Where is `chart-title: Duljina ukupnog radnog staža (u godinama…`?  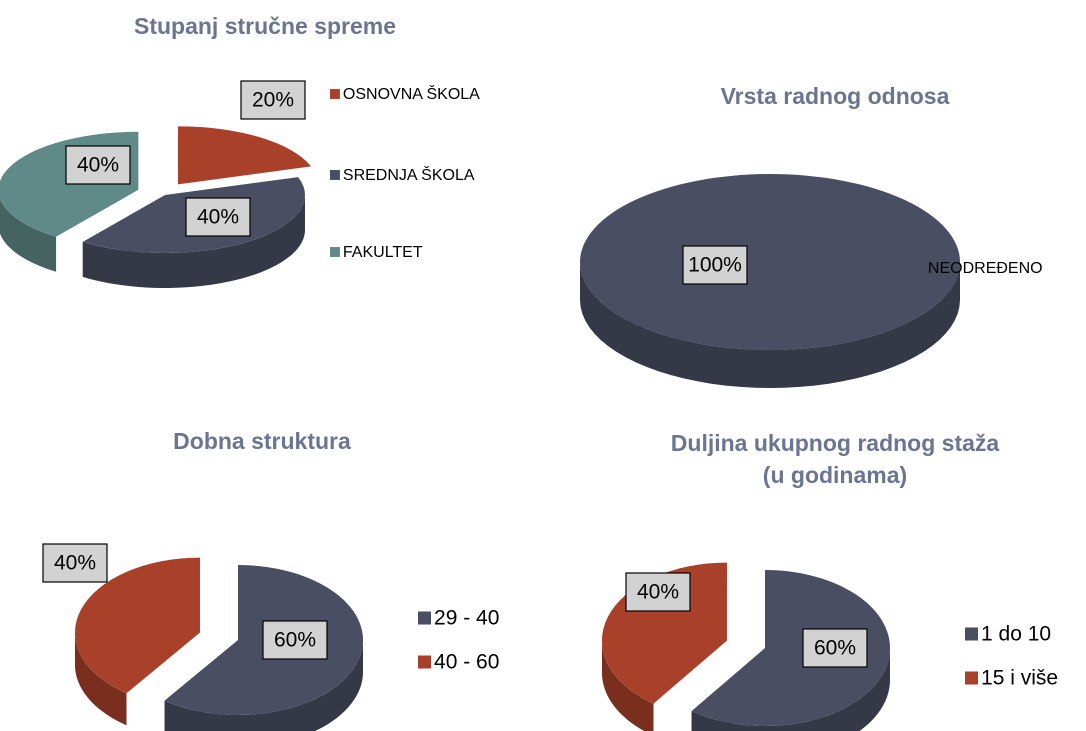
chart-title: Duljina ukupnog radnog staža (u godinama… is located at coordinates (835, 459).